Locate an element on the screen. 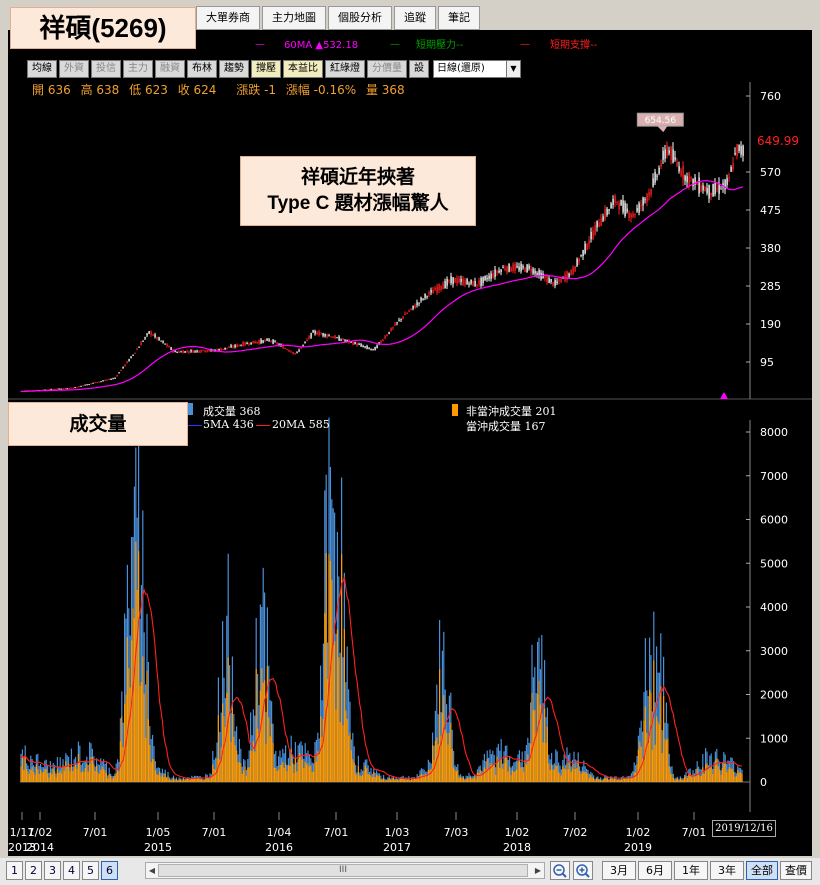 The image size is (820, 885). page-button-6: 6 is located at coordinates (109, 870).